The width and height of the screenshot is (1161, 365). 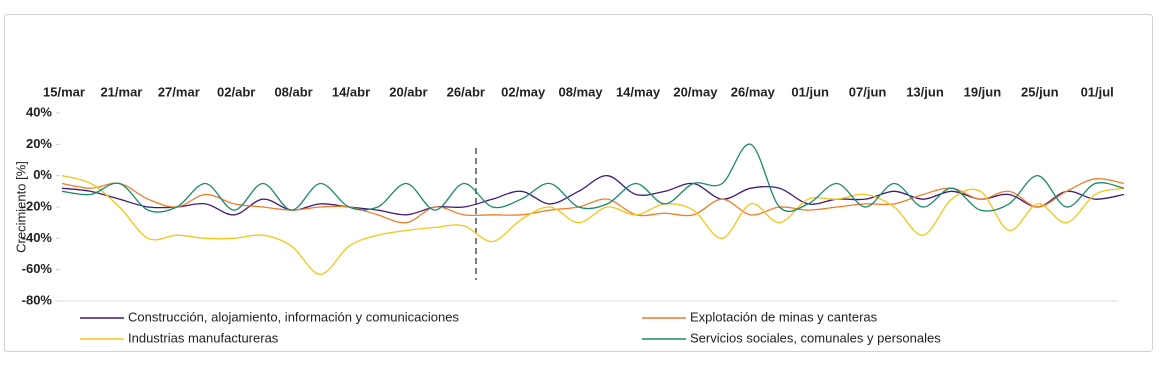 What do you see at coordinates (868, 91) in the screenshot?
I see `x-tick-label: 07/jun` at bounding box center [868, 91].